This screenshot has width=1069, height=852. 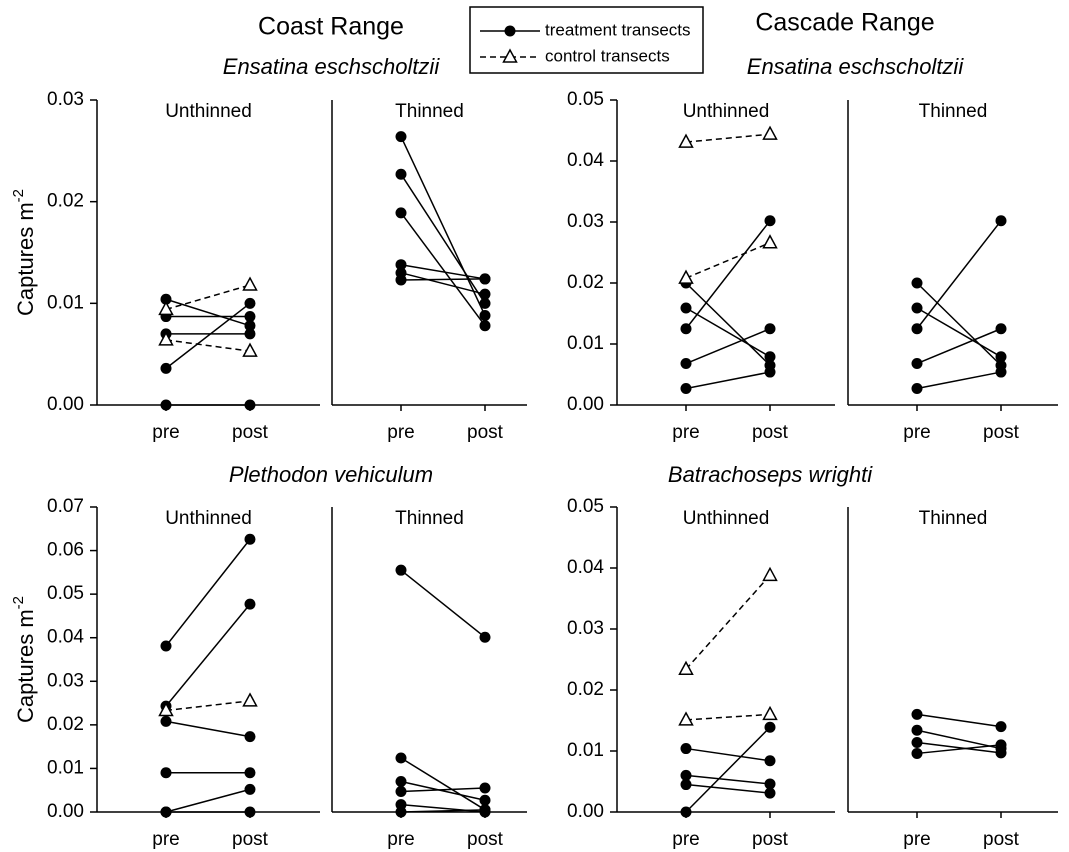 I want to click on y-tick-label: 0.07, so click(x=65, y=506).